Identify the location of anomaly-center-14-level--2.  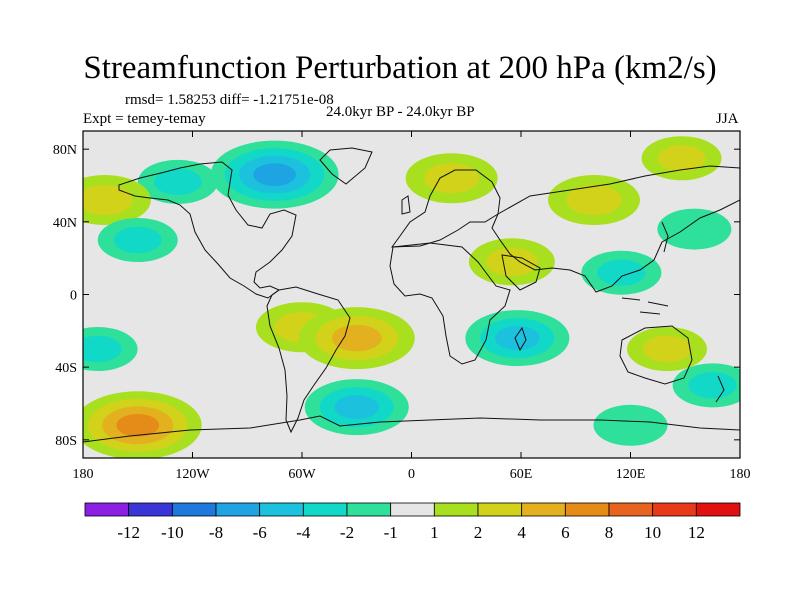
(102, 349).